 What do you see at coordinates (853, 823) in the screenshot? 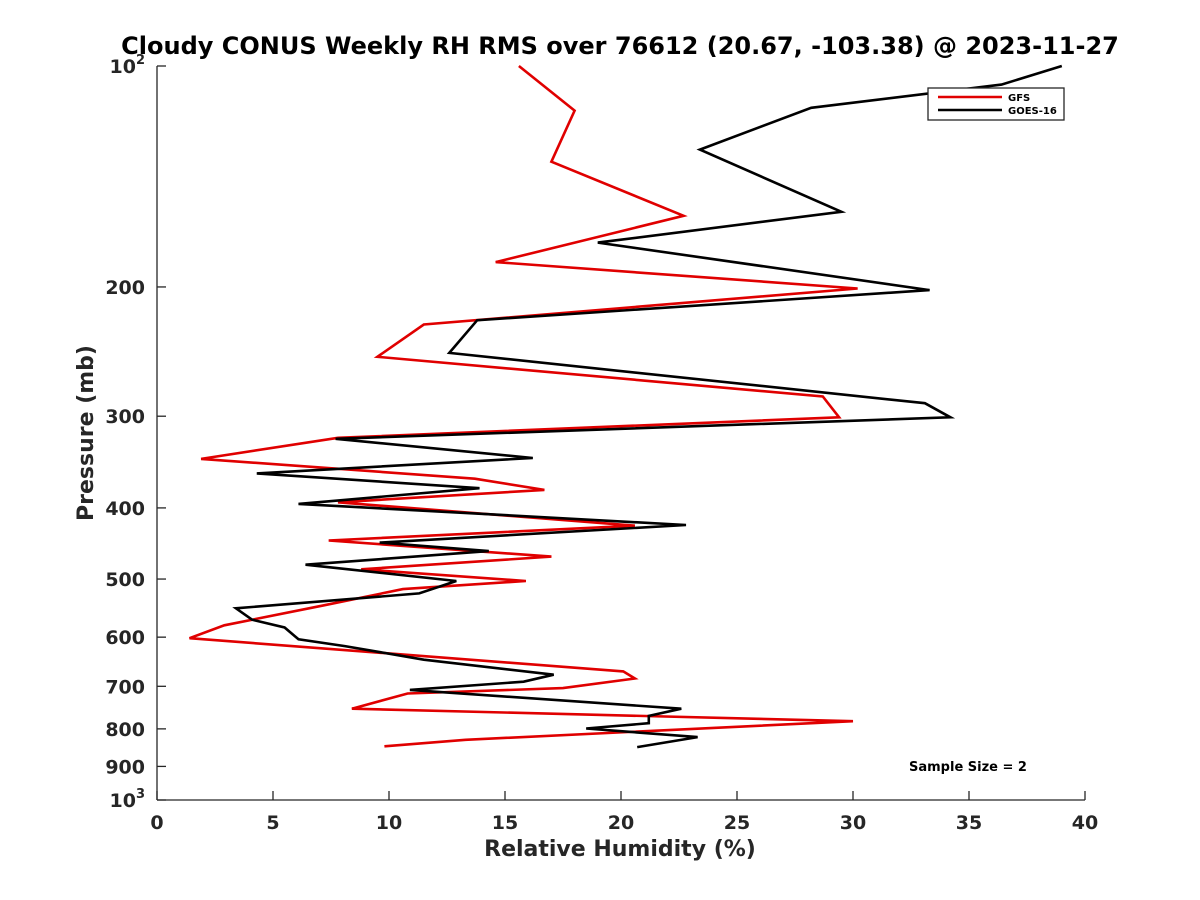
I see `x-tick-label: 30` at bounding box center [853, 823].